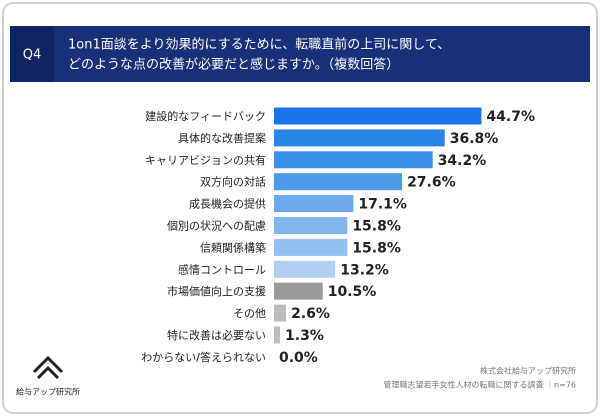  What do you see at coordinates (205, 116) in the screenshot?
I see `category-label: 建設的なフィードバック` at bounding box center [205, 116].